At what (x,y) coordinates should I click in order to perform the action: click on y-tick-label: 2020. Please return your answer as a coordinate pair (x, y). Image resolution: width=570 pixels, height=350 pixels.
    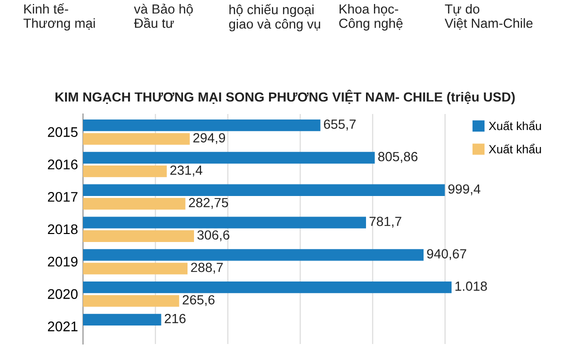
    Looking at the image, I should click on (63, 294).